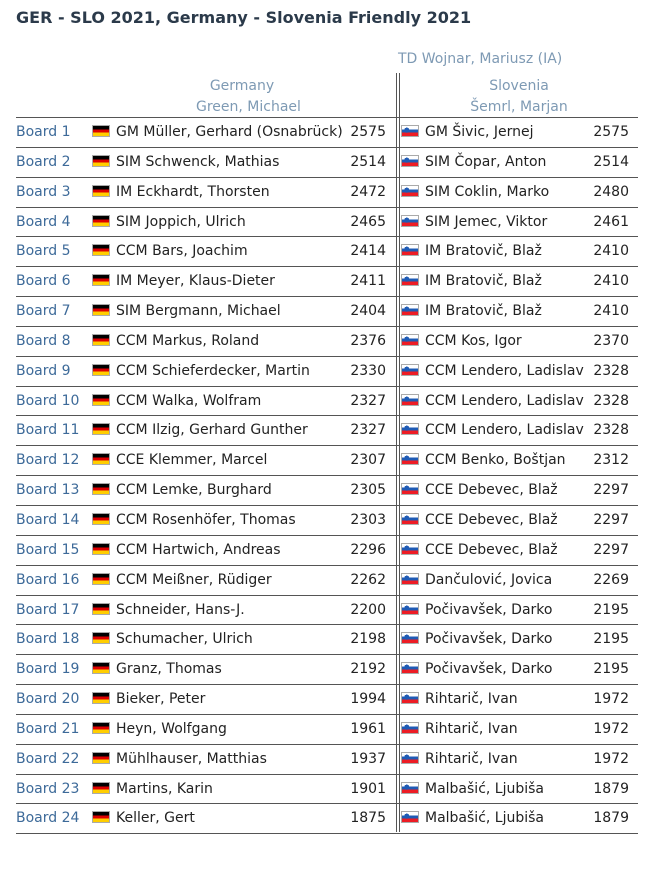  What do you see at coordinates (43, 191) in the screenshot?
I see `board-label: Board 3` at bounding box center [43, 191].